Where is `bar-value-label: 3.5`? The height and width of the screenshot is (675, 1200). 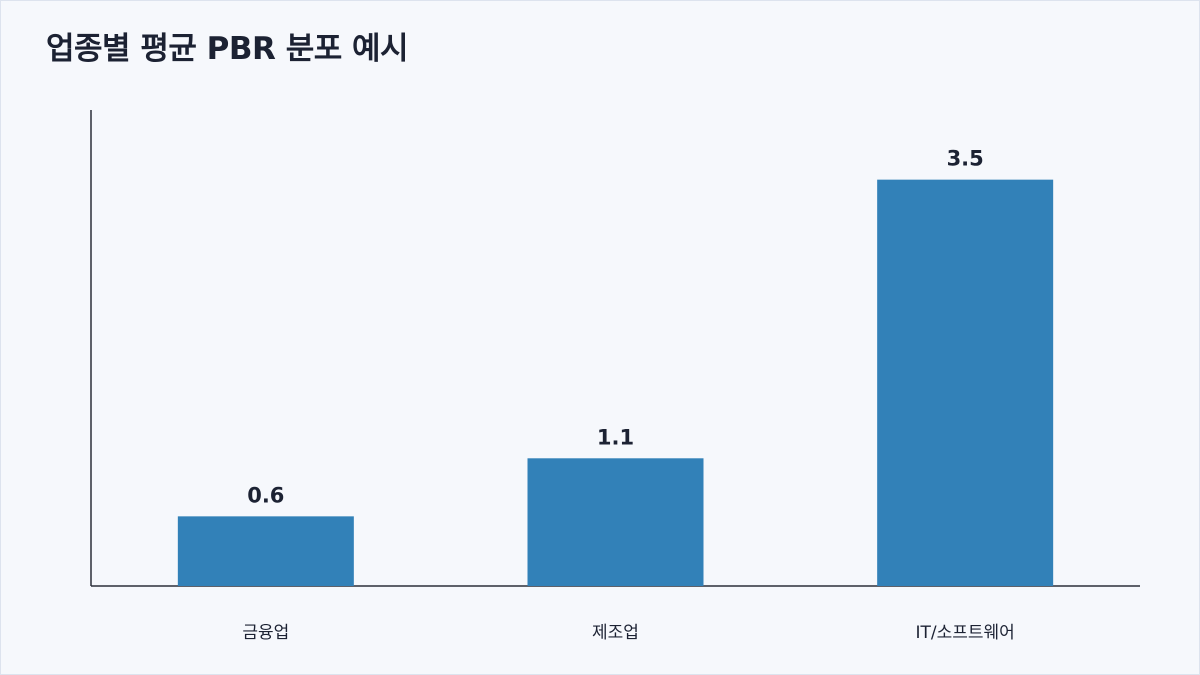 bar-value-label: 3.5 is located at coordinates (965, 159).